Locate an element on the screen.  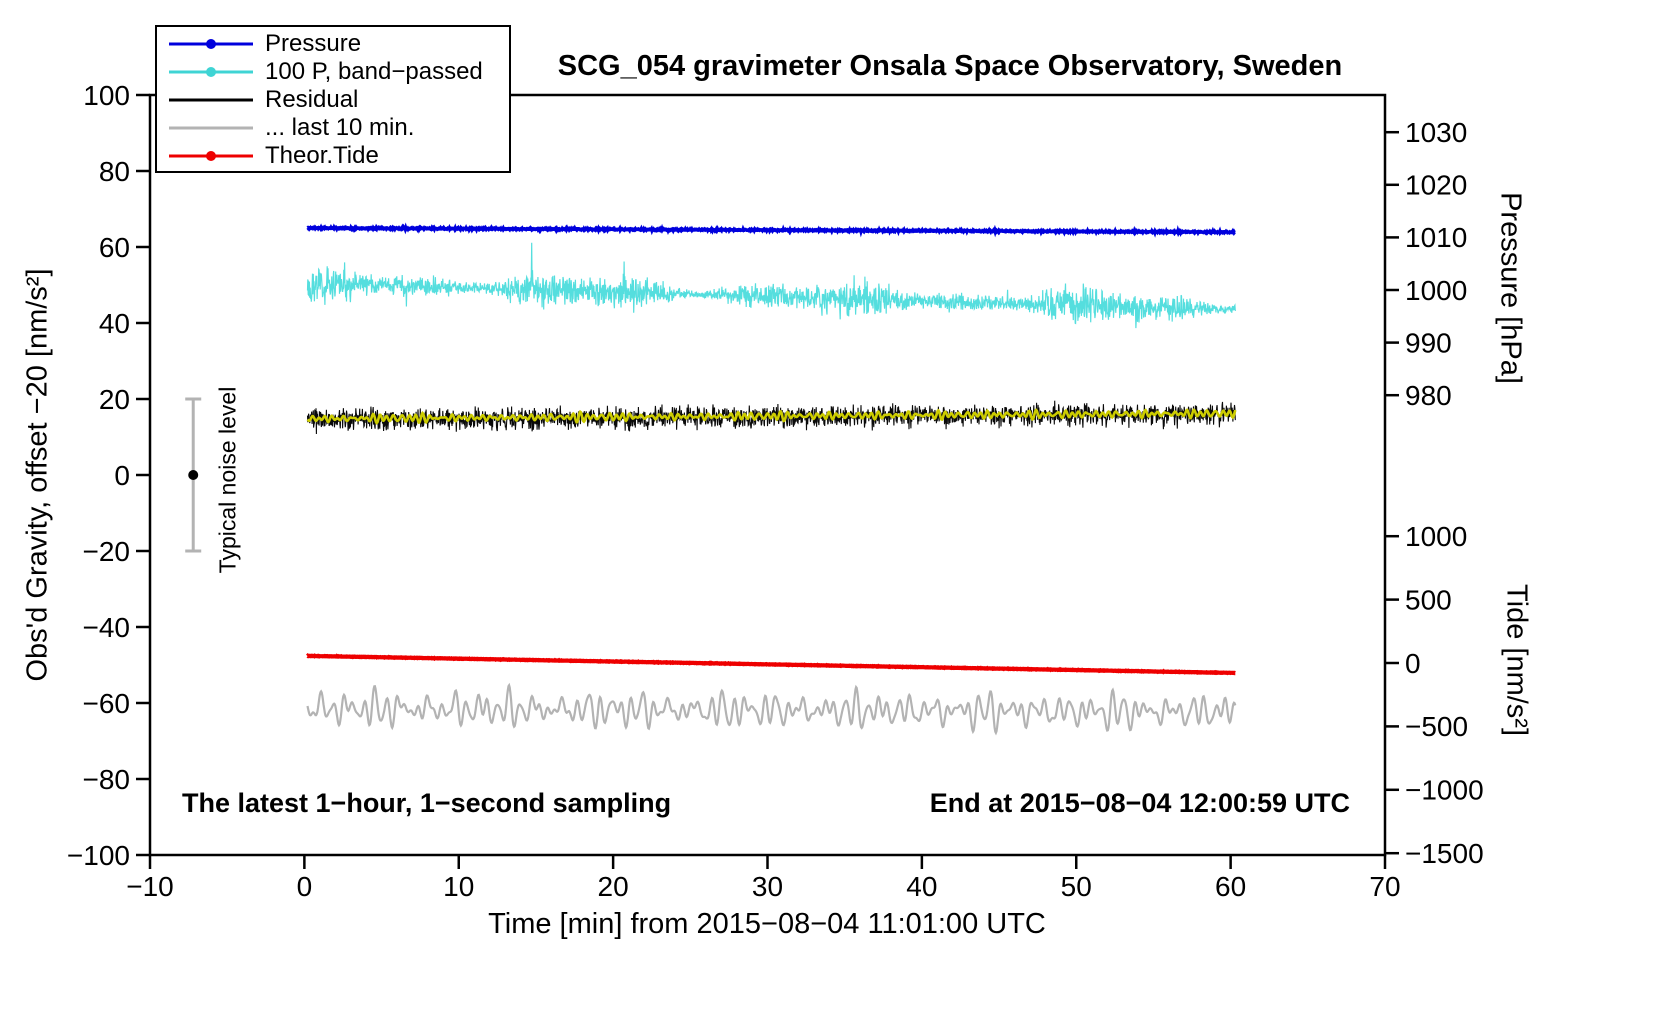
legend-item-0: Pressure is located at coordinates (337, 44).